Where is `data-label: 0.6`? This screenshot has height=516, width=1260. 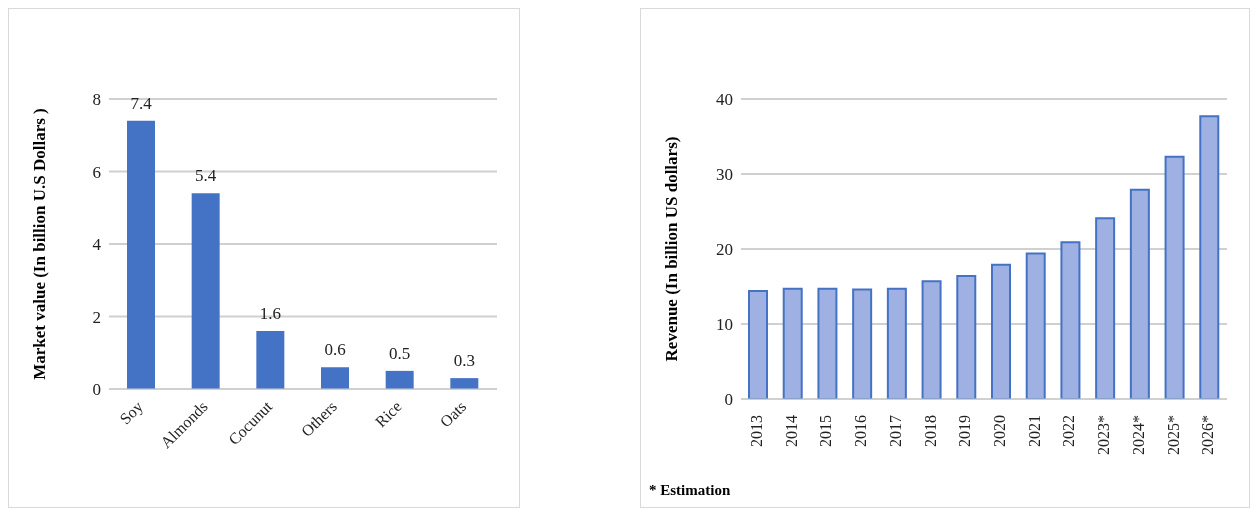
data-label: 0.6 is located at coordinates (335, 350).